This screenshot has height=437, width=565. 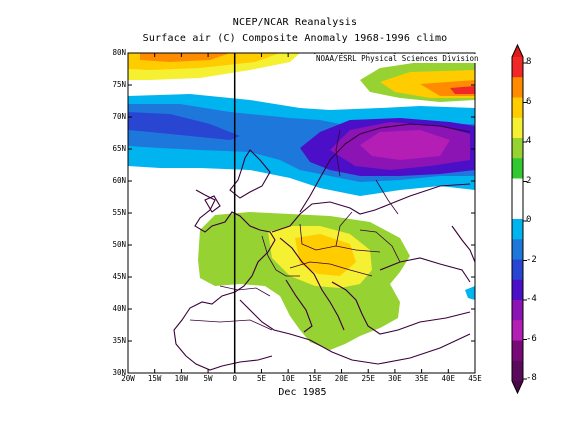 I want to click on date-label: Dec 1985, so click(x=302, y=392).